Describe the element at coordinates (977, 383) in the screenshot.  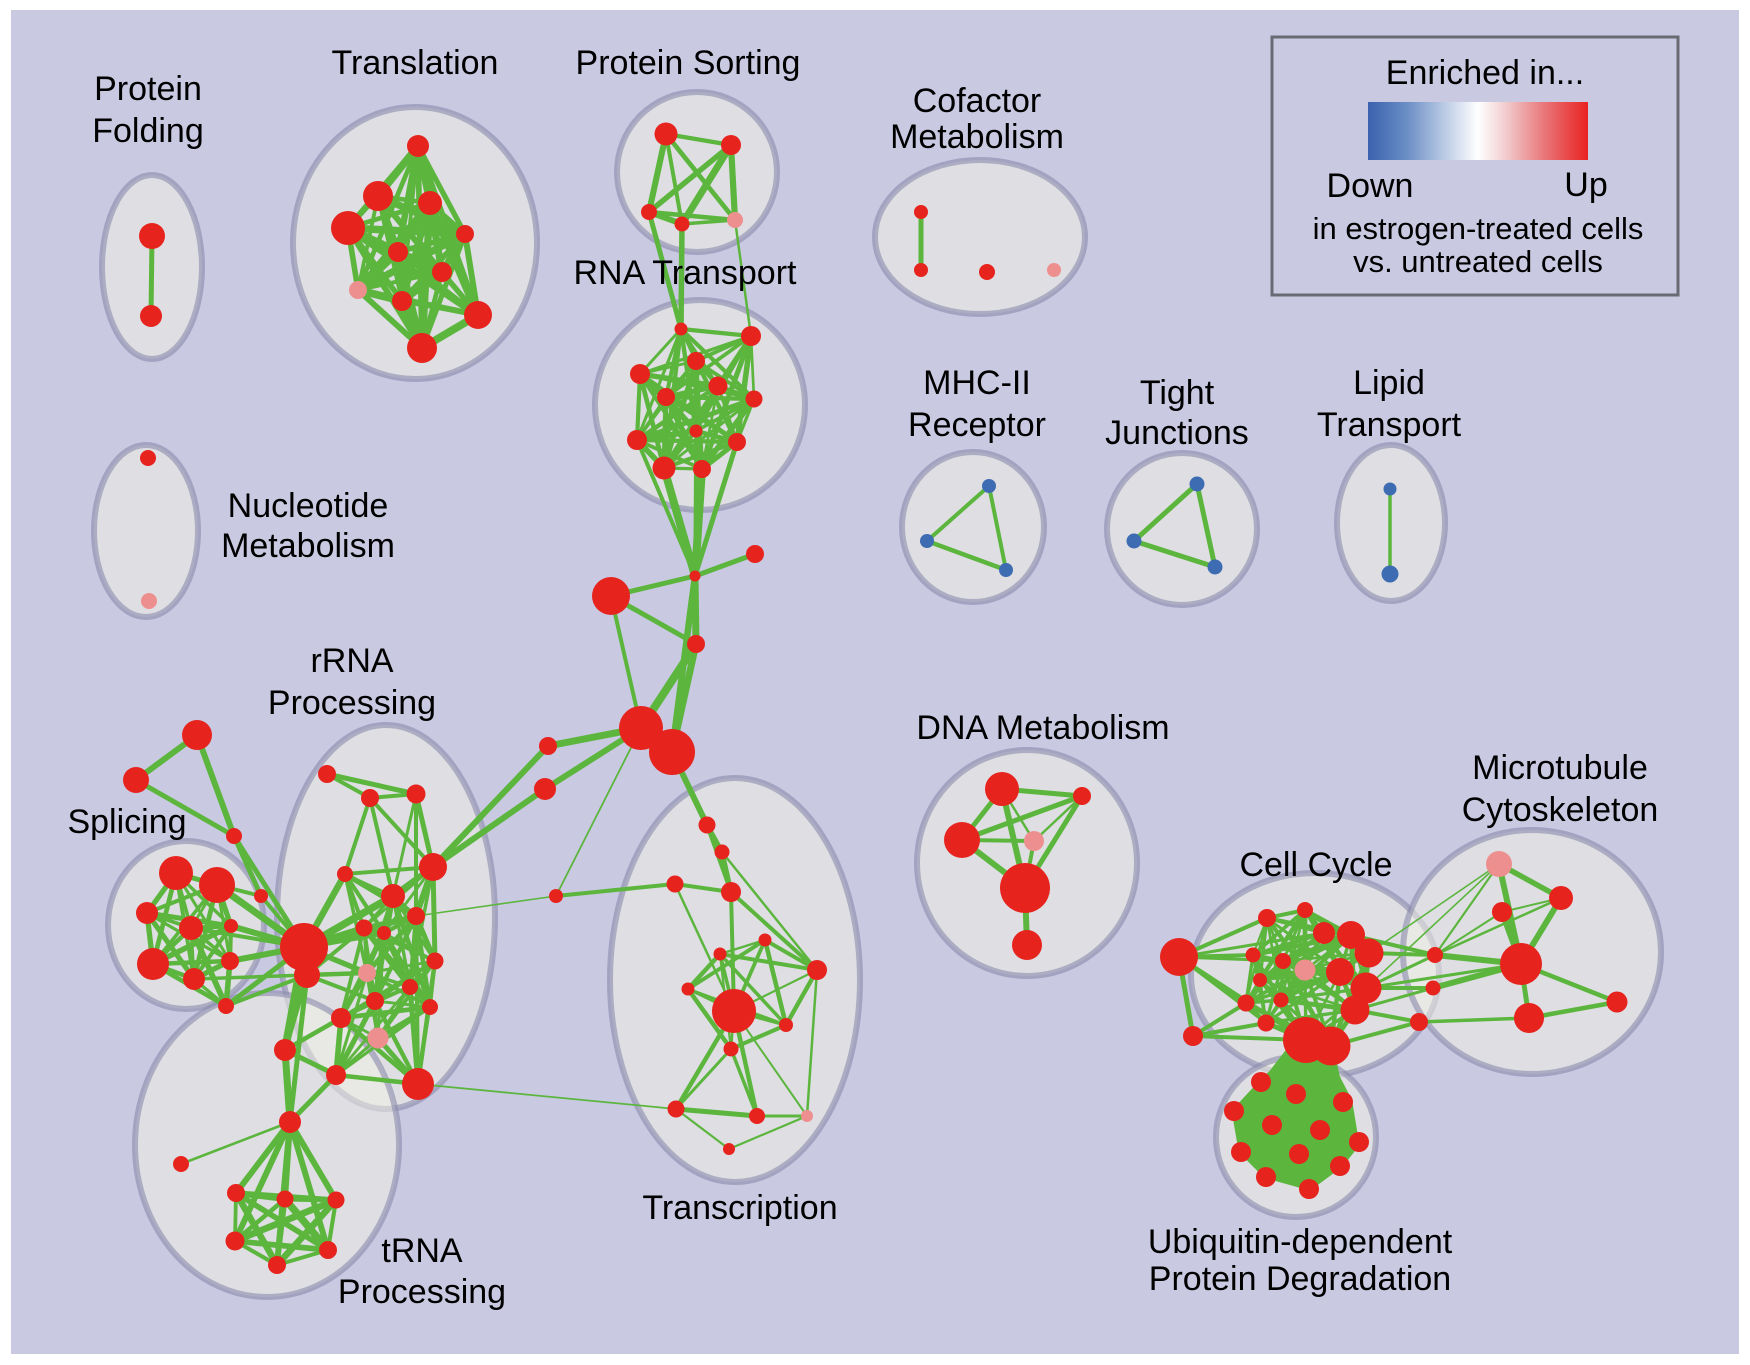
I see `svg-text: MHC-II` at that location.